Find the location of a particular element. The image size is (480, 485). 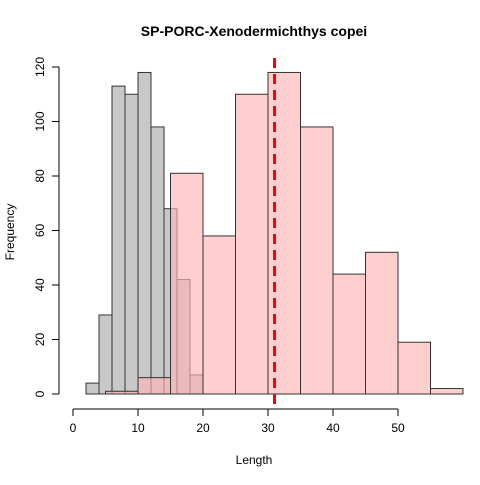

histogram-bar-series2-bin4 is located at coordinates (219, 315).